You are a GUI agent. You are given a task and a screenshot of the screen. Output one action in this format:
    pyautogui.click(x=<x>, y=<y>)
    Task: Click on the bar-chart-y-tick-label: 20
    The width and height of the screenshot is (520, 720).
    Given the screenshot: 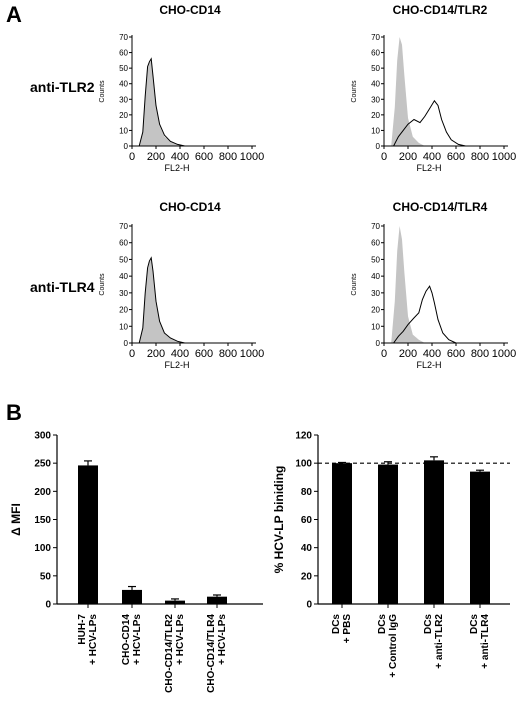 What is the action you would take?
    pyautogui.click(x=307, y=576)
    